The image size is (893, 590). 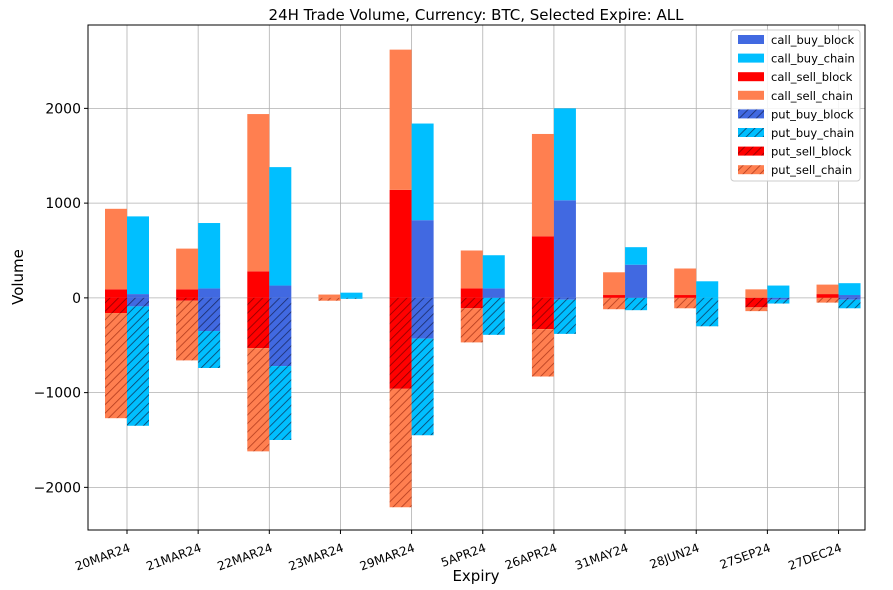 What do you see at coordinates (751, 77) in the screenshot?
I see `legend-swatch-call-sell-block` at bounding box center [751, 77].